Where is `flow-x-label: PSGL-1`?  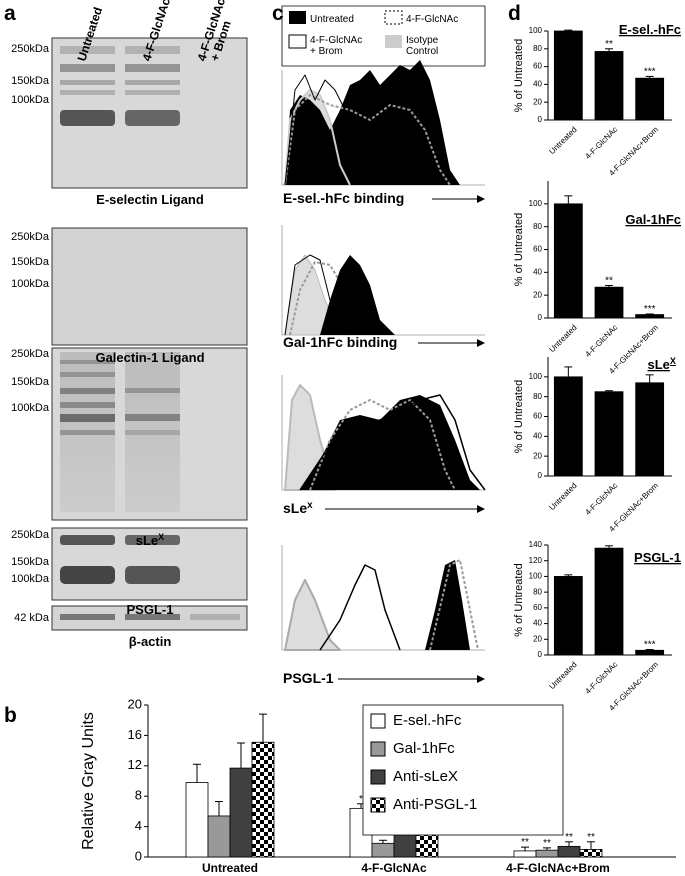
flow-x-label: PSGL-1 is located at coordinates (308, 678).